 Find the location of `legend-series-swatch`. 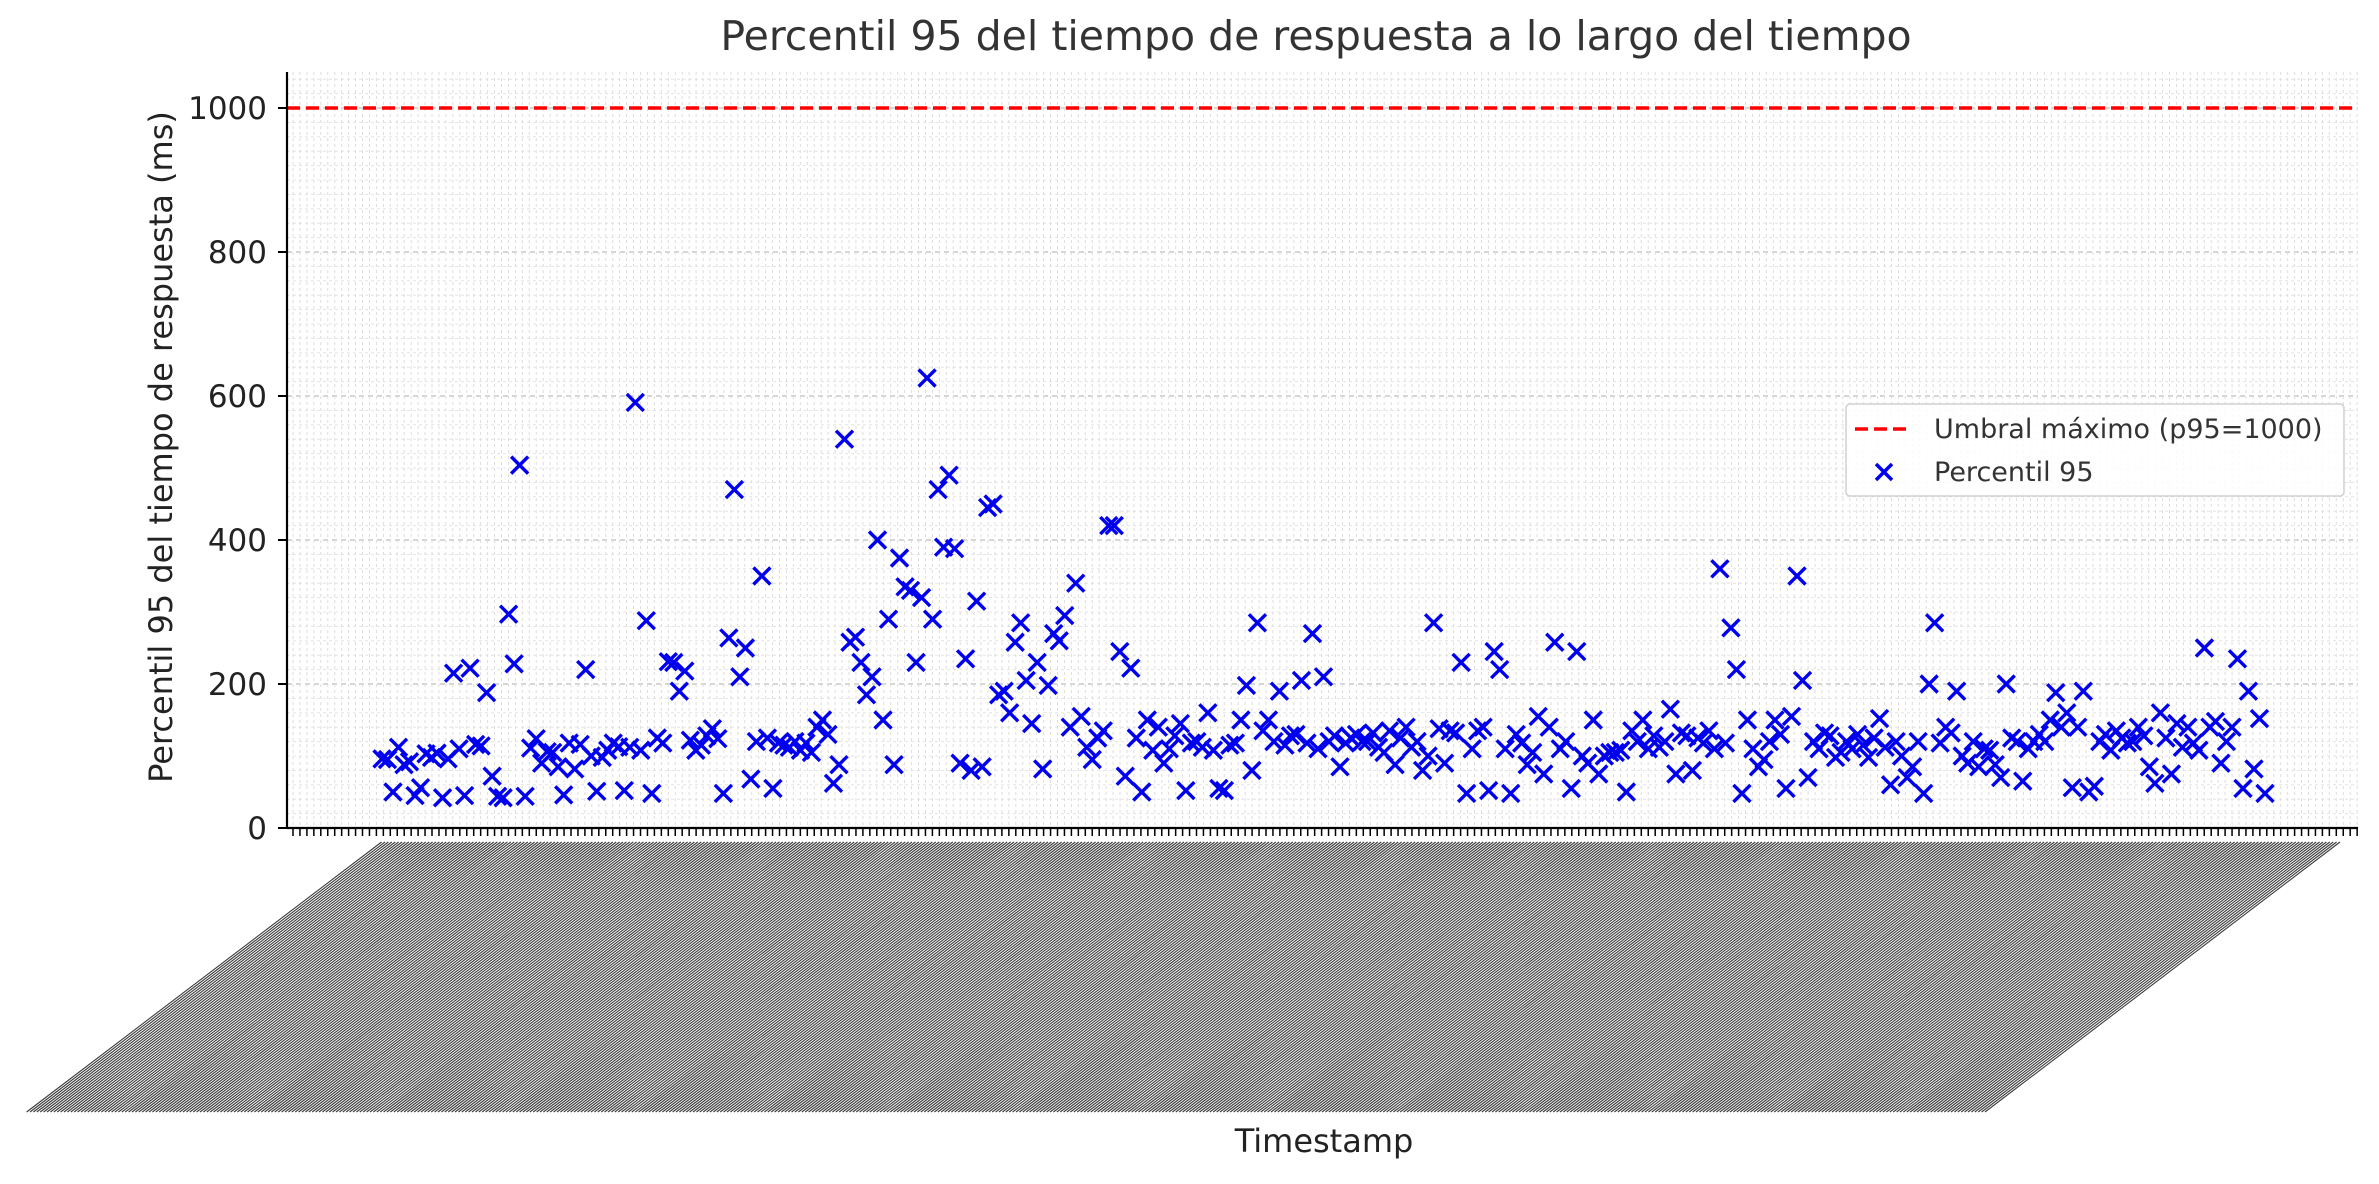

legend-series-swatch is located at coordinates (1884, 472).